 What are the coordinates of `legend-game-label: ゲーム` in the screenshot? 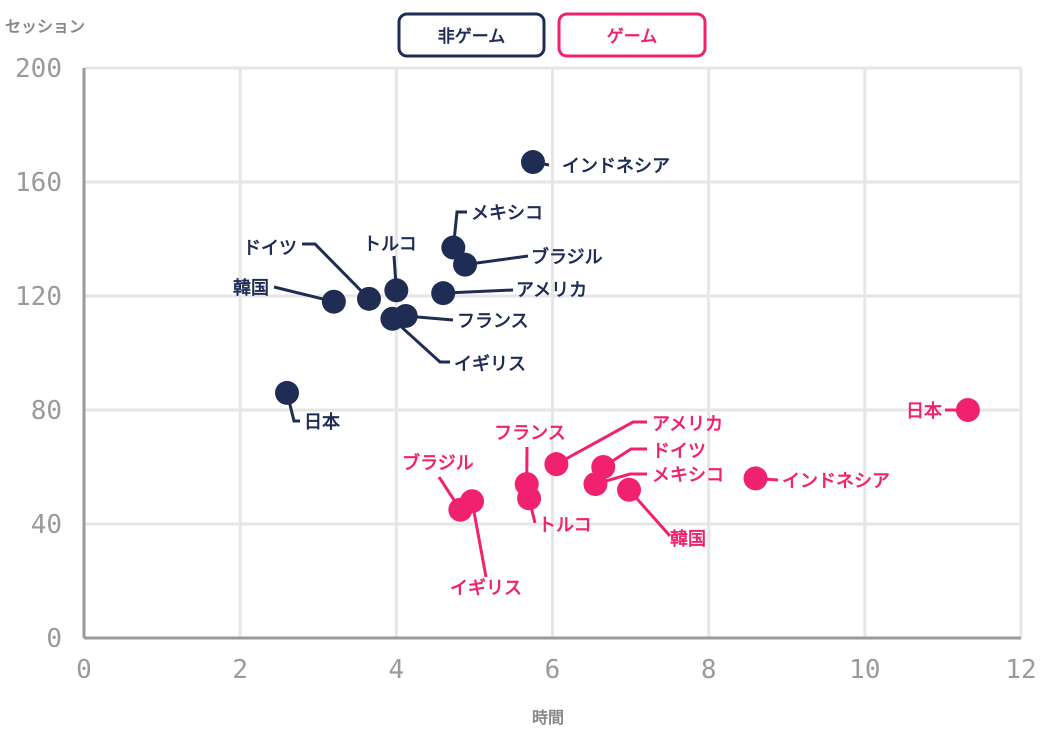 It's located at (632, 36).